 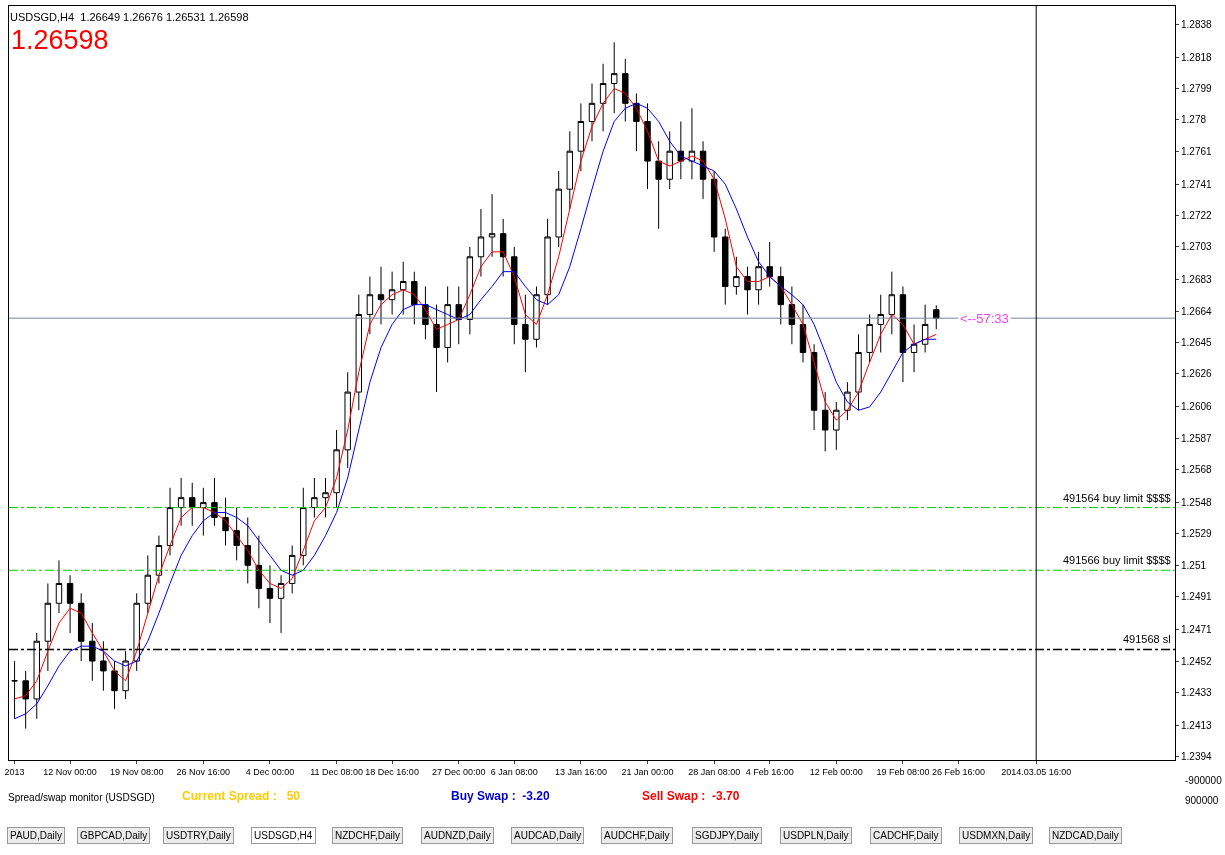 I want to click on y-tick-label: 1.251, so click(x=1194, y=565).